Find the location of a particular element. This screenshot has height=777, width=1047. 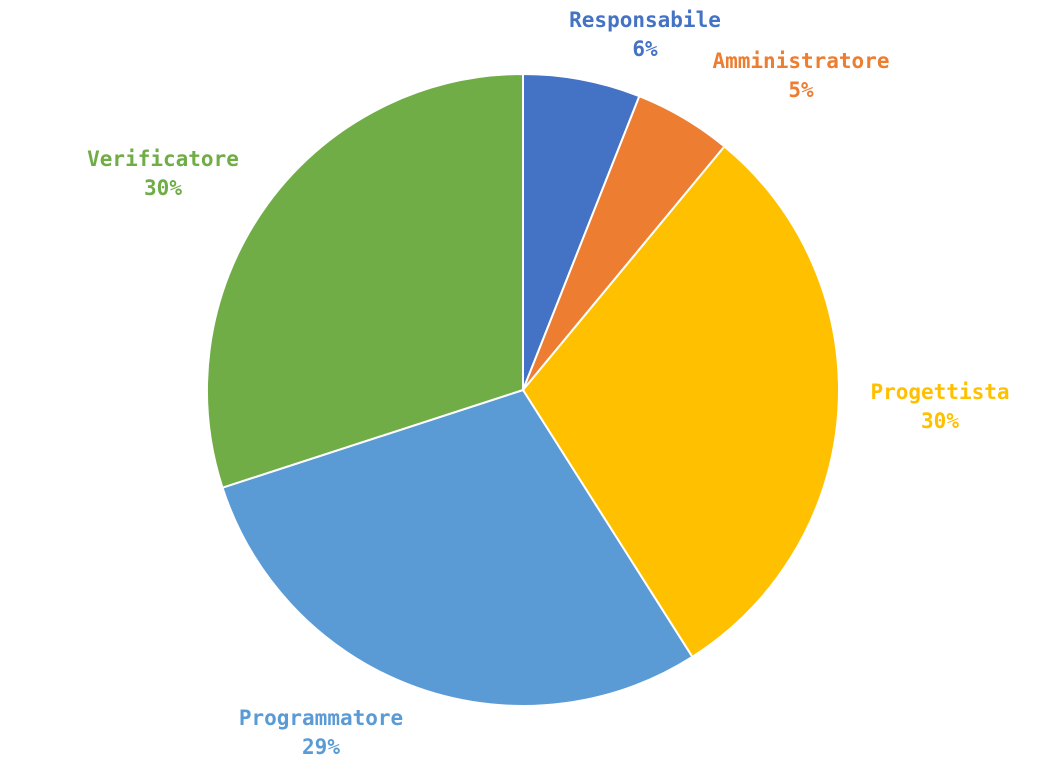

slice-percent-programmatore: 29% is located at coordinates (321, 747).